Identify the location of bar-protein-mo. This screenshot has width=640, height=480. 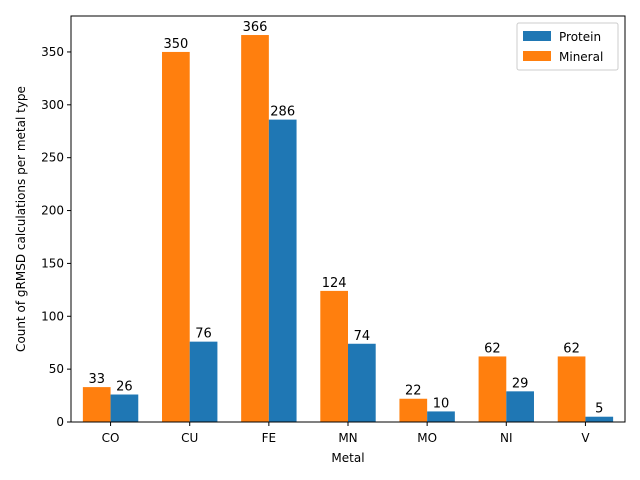
(441, 416).